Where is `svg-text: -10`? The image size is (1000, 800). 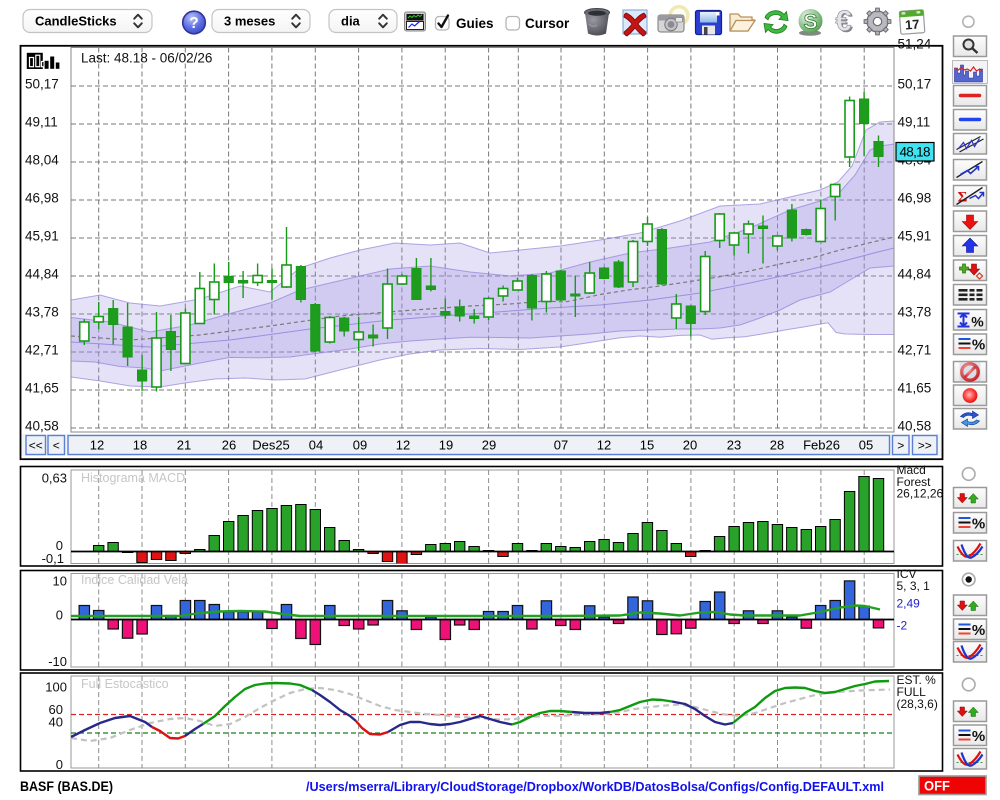 svg-text: -10 is located at coordinates (57, 661).